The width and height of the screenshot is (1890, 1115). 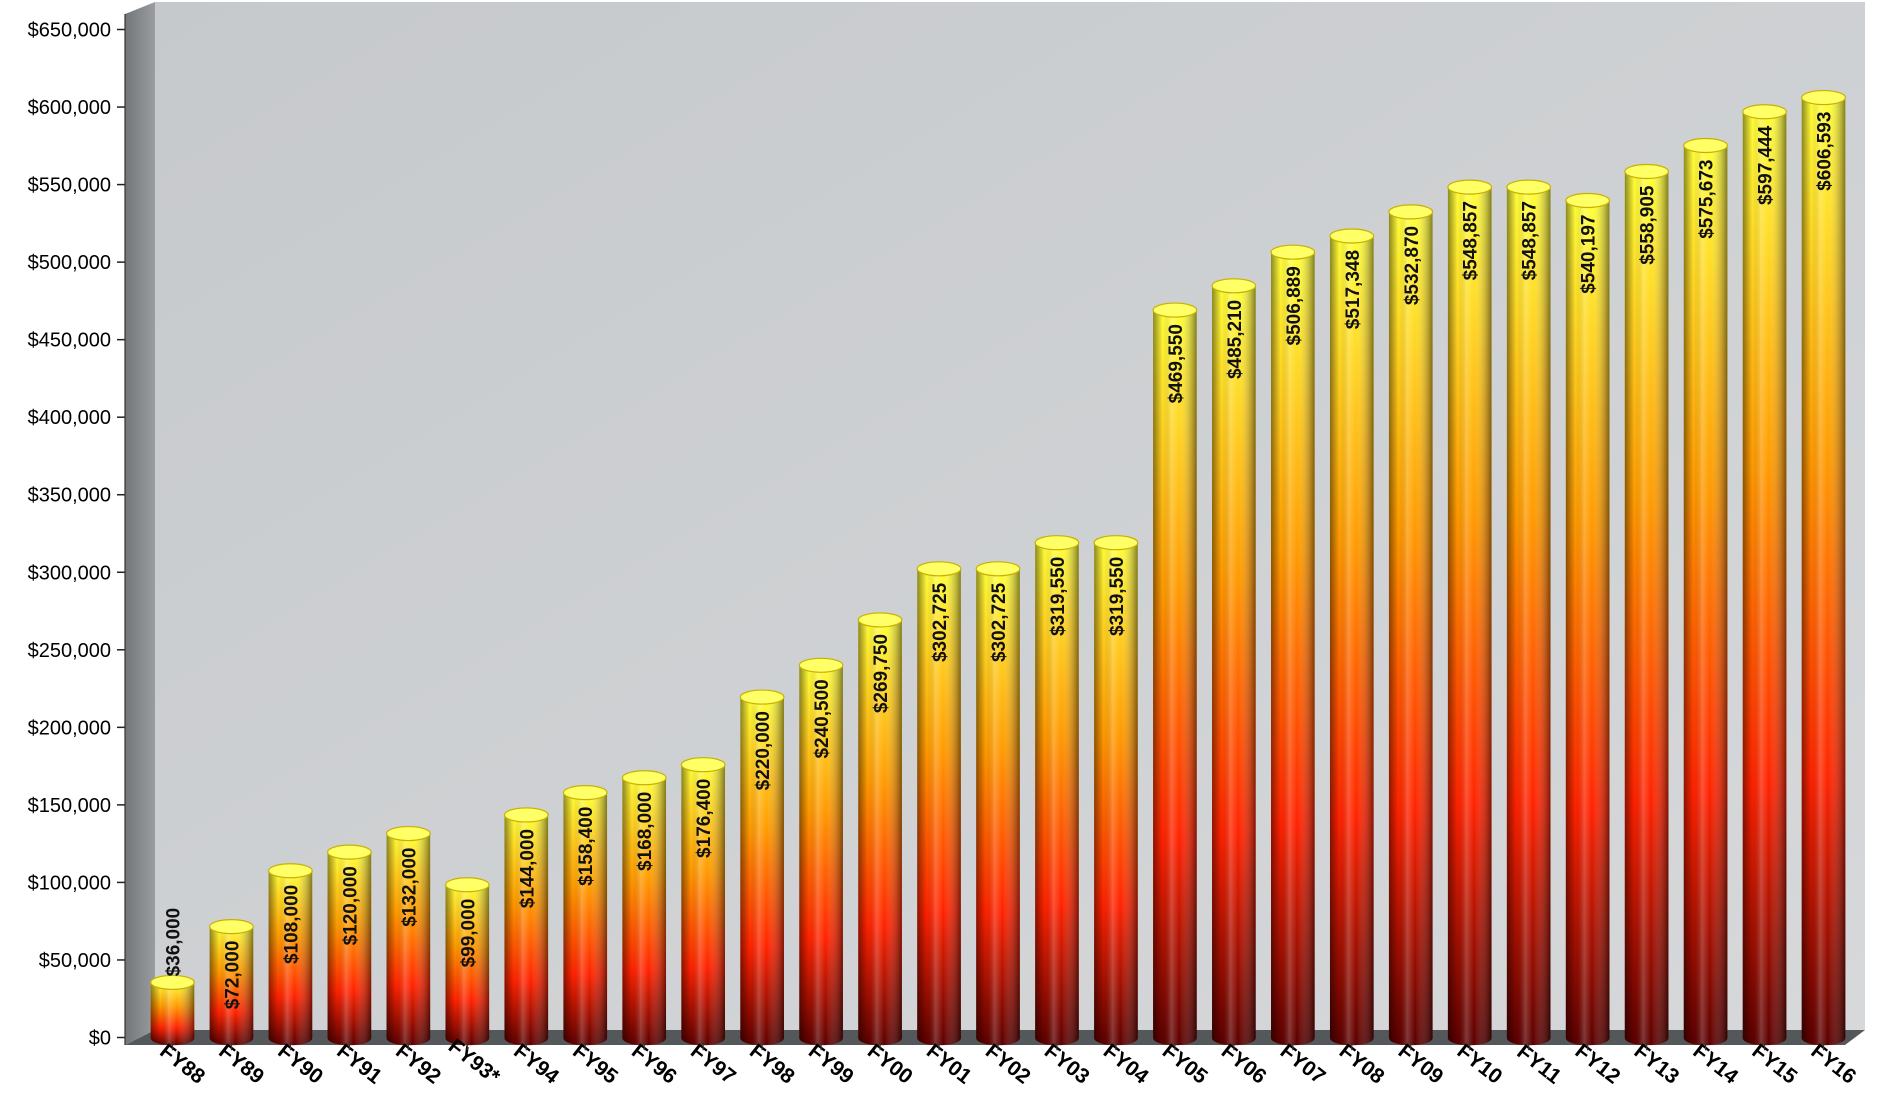 I want to click on bar-FY00: $269,750, so click(x=880, y=829).